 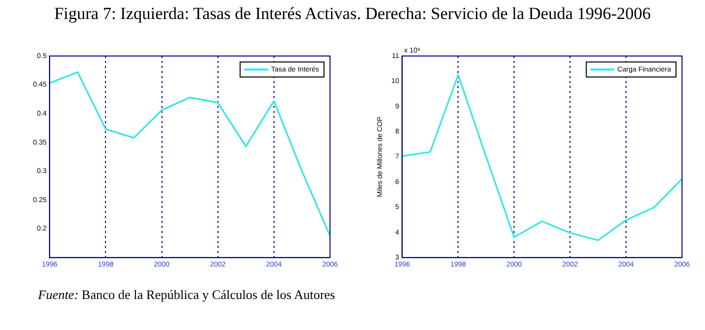 I want to click on source-note: Fuente: Banco de la República y Cálculos de los Autores, so click(x=187, y=295).